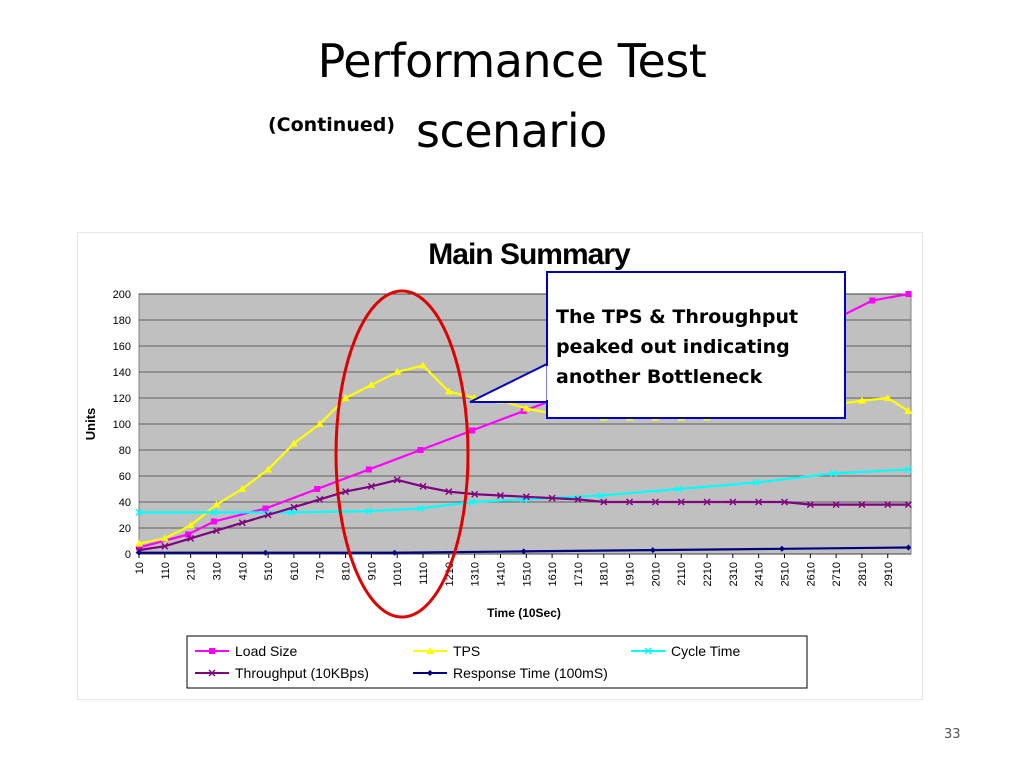  I want to click on x-tick-label: 2010, so click(656, 574).